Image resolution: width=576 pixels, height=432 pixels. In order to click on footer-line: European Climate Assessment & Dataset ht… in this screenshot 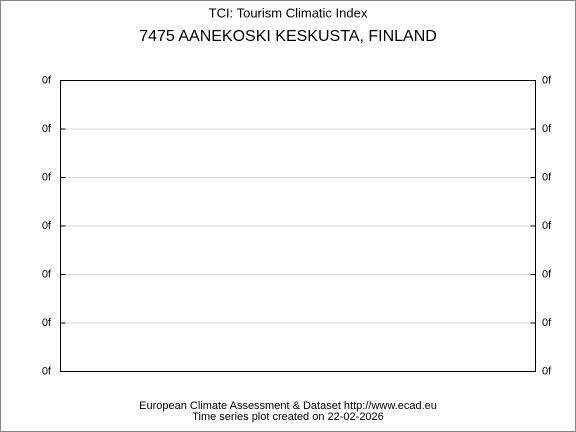, I will do `click(288, 406)`.